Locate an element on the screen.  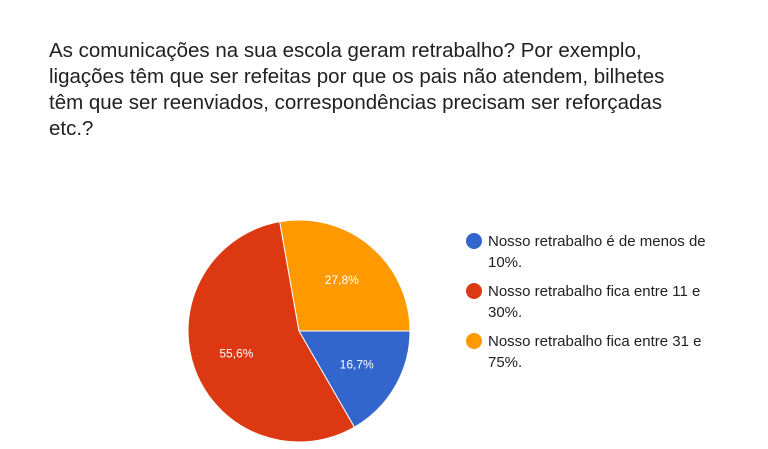
legend-item-11-30: Nosso retrabalho fica entre 11 e 30%. is located at coordinates (616, 302).